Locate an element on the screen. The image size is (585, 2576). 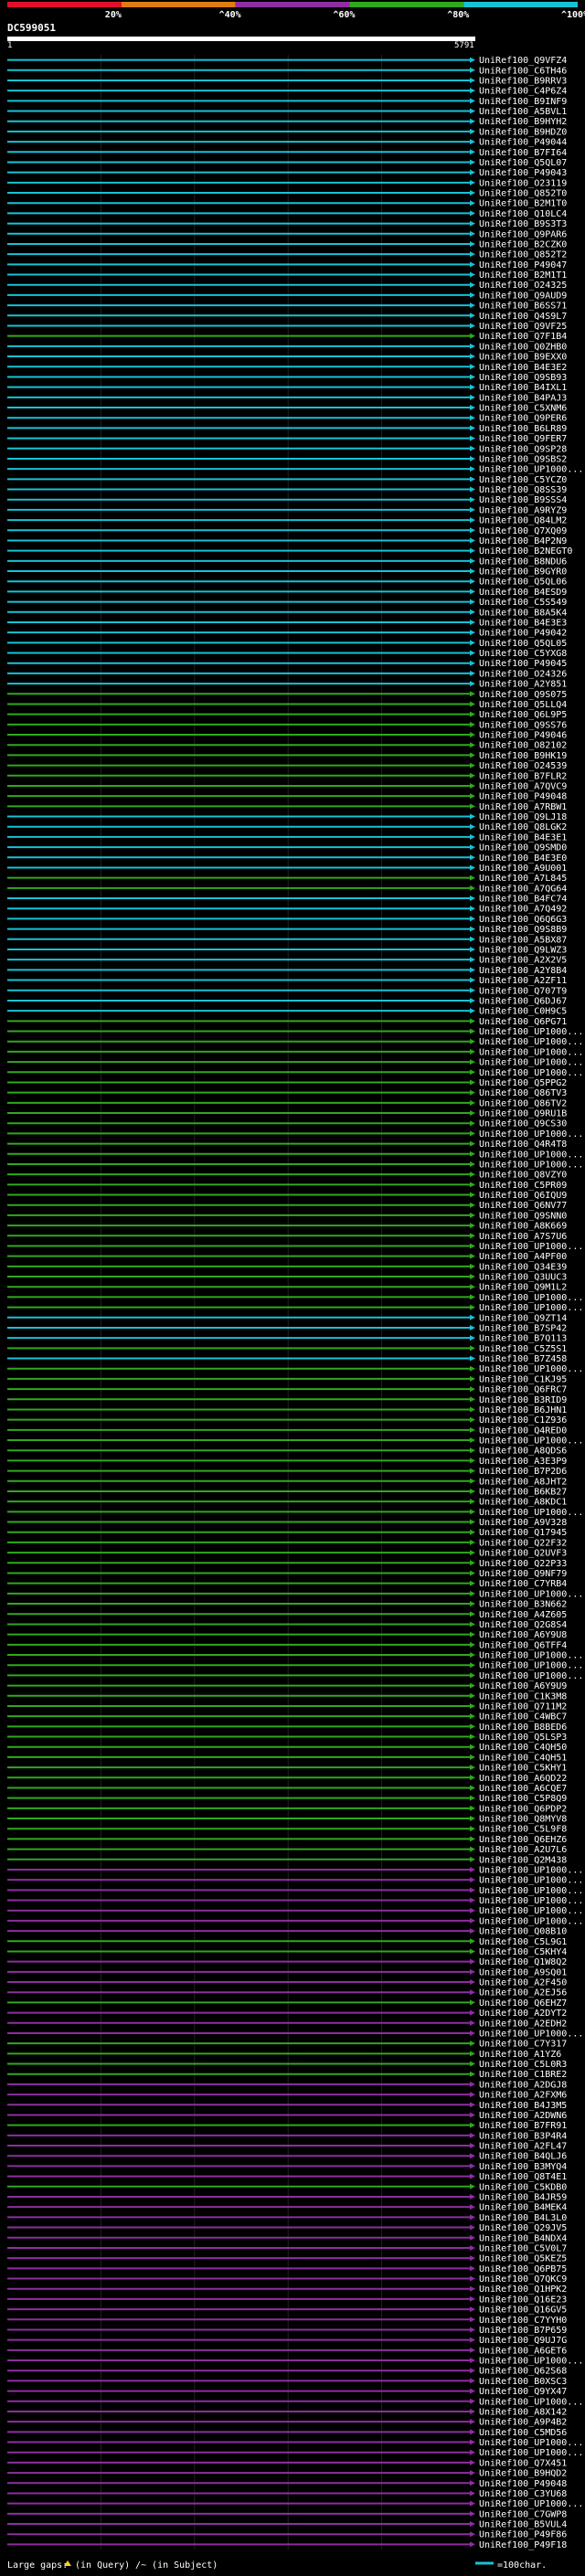
hit-row: UniRef100_A8KDC1 is located at coordinates (287, 1503).